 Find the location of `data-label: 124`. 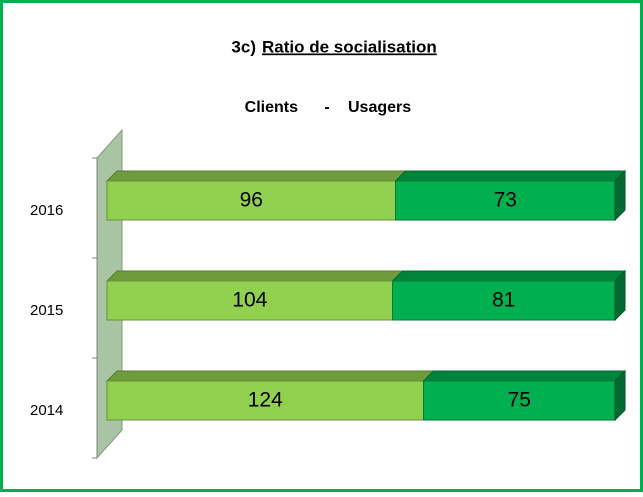

data-label: 124 is located at coordinates (265, 400).